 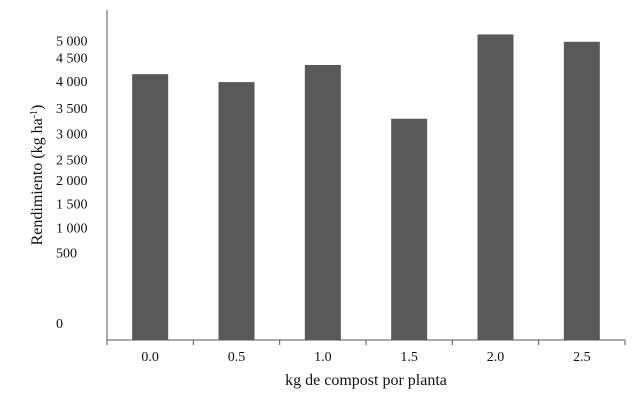 I want to click on bar-0.5, so click(x=236, y=211).